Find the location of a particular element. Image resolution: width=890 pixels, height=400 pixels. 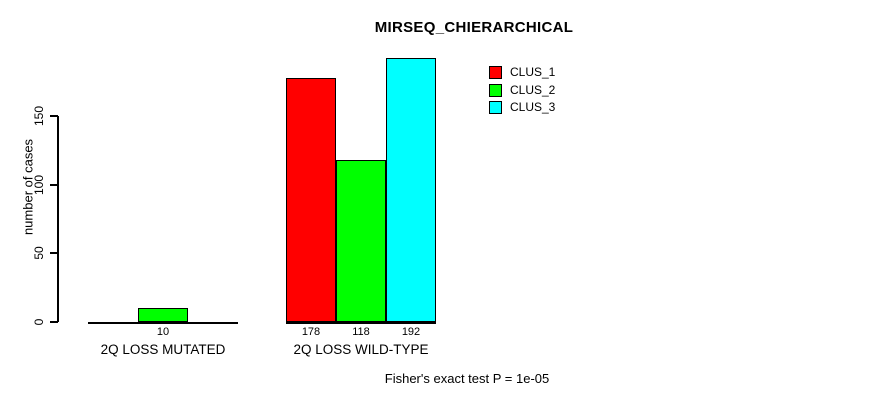

bar-value-mutated-clus3 is located at coordinates (213, 332).